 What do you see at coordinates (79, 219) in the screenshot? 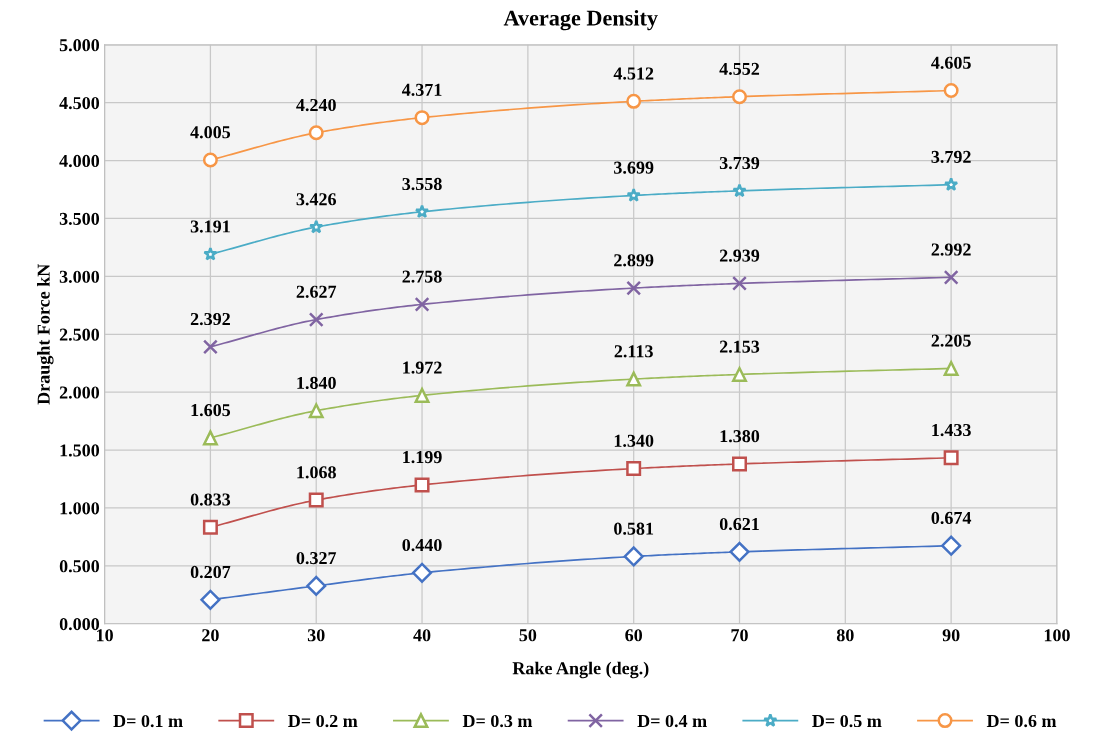
I see `y-tick-label: 3.500` at bounding box center [79, 219].